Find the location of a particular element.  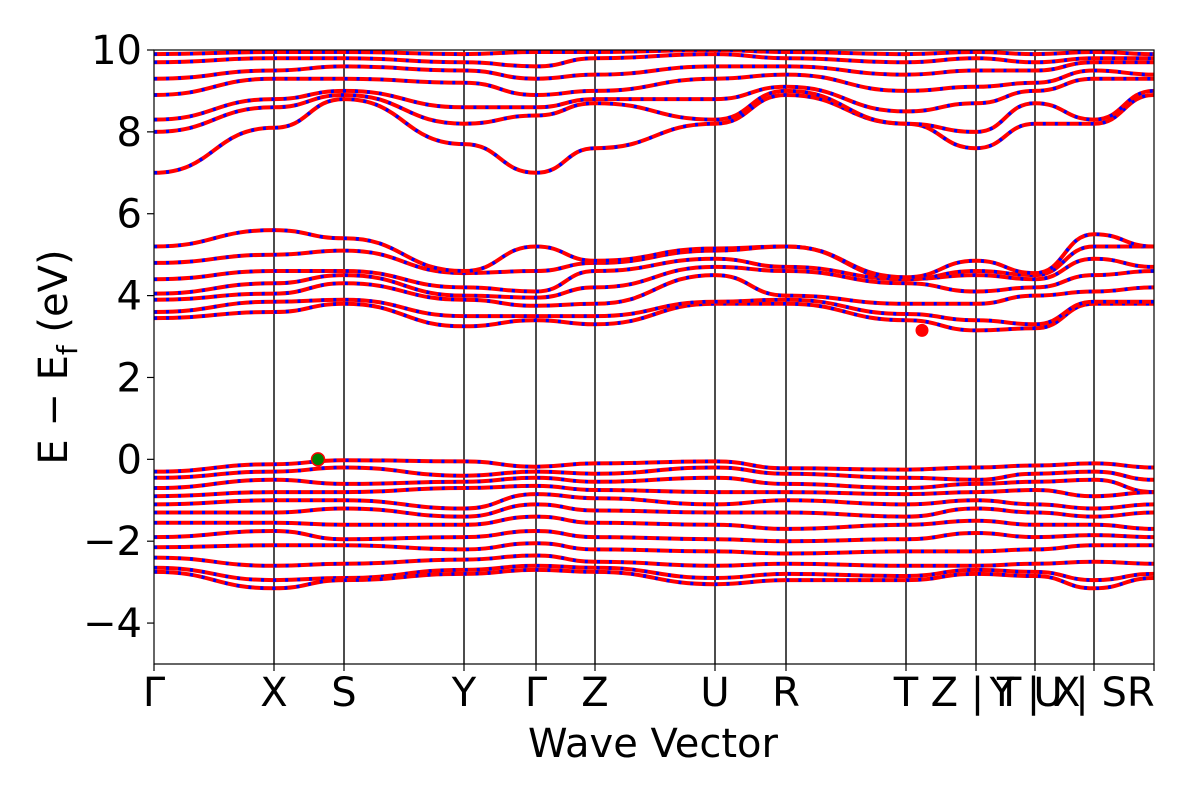

y-tick-label: 8 is located at coordinates (129, 133).